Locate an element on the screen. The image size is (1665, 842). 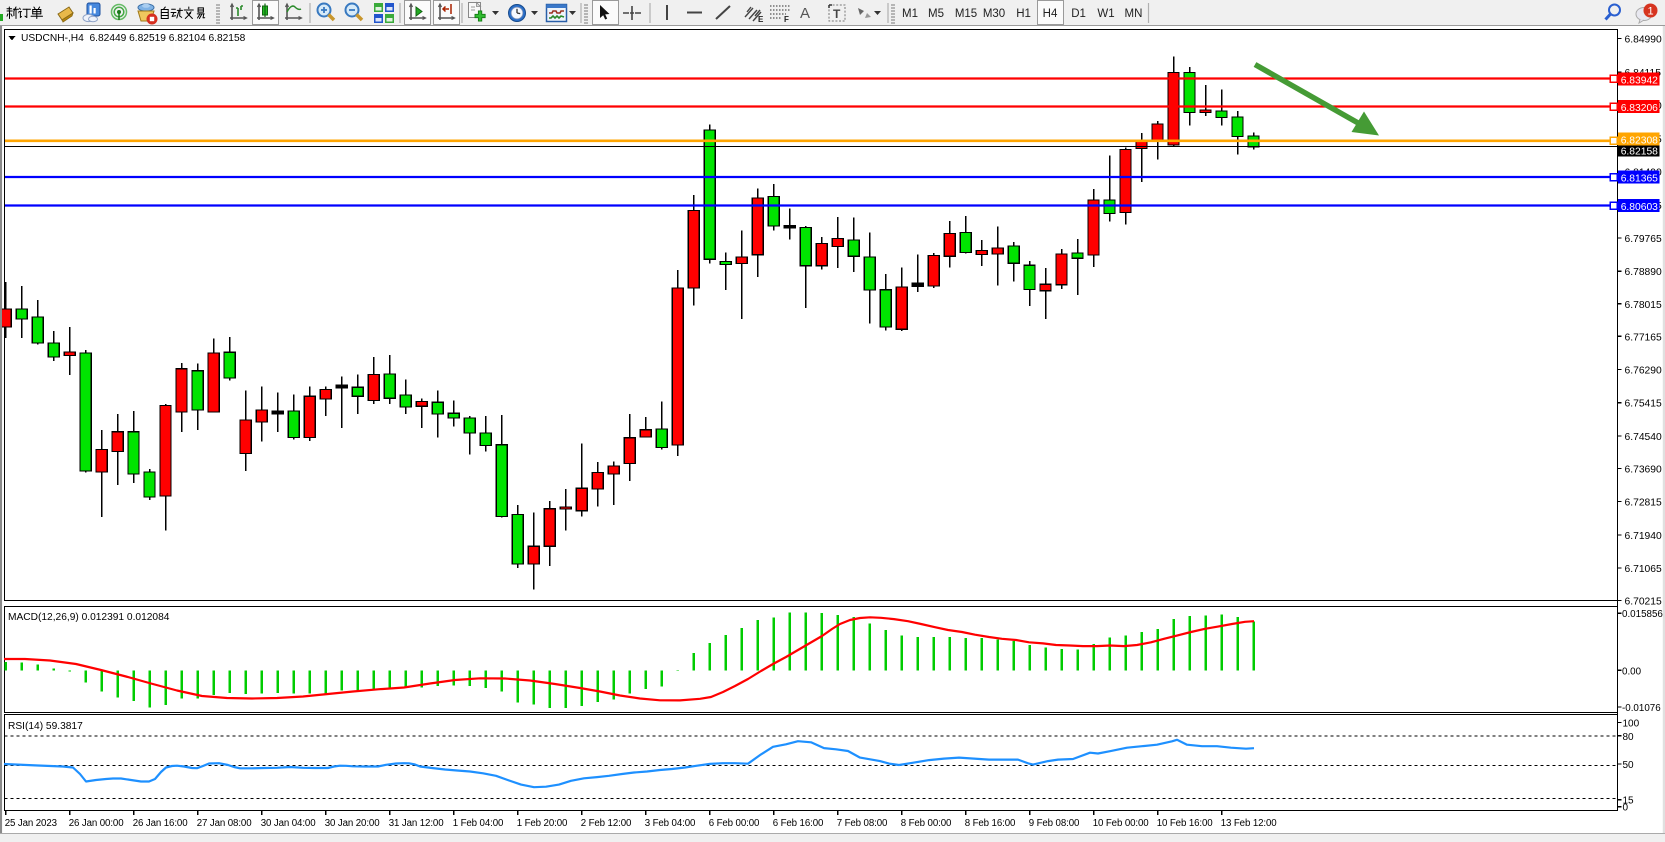
svg-text: 0.015856 is located at coordinates (1642, 614).